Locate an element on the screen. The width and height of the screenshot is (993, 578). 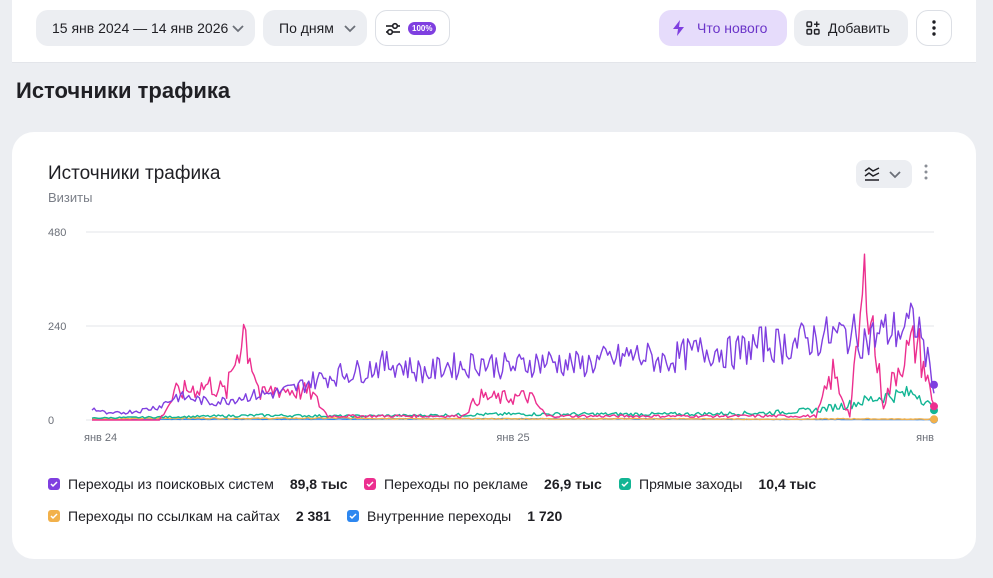
grouping-selector: По дням is located at coordinates (315, 28).